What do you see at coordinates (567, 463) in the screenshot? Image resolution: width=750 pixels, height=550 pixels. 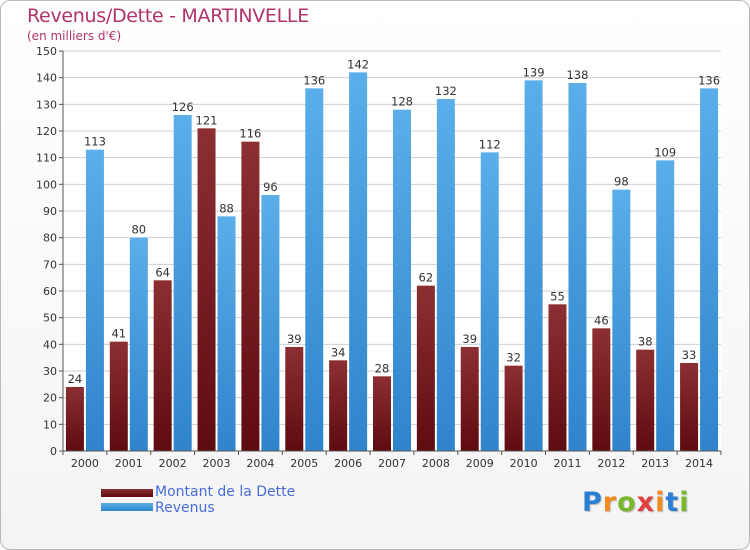 I see `x-tick-label: 2011` at bounding box center [567, 463].